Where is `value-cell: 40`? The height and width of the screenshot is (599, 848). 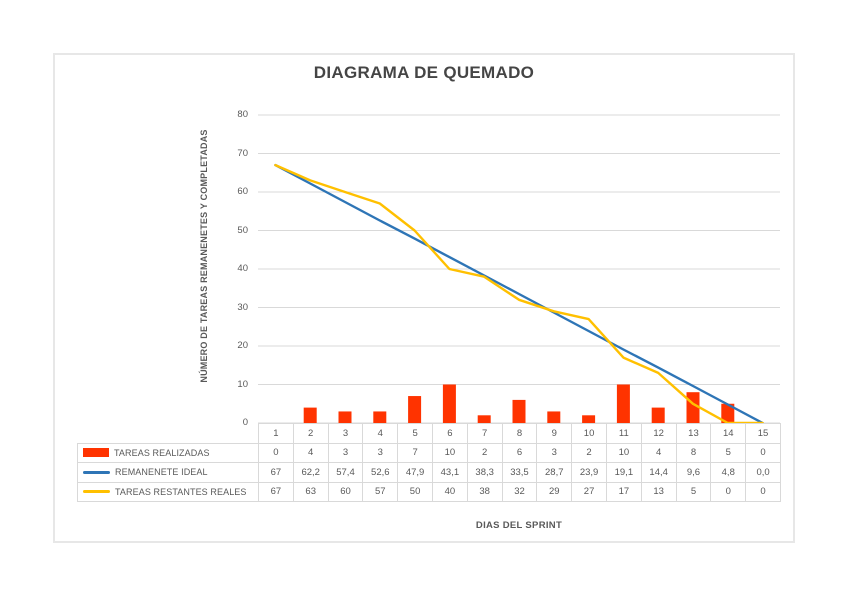
value-cell: 40 is located at coordinates (449, 491).